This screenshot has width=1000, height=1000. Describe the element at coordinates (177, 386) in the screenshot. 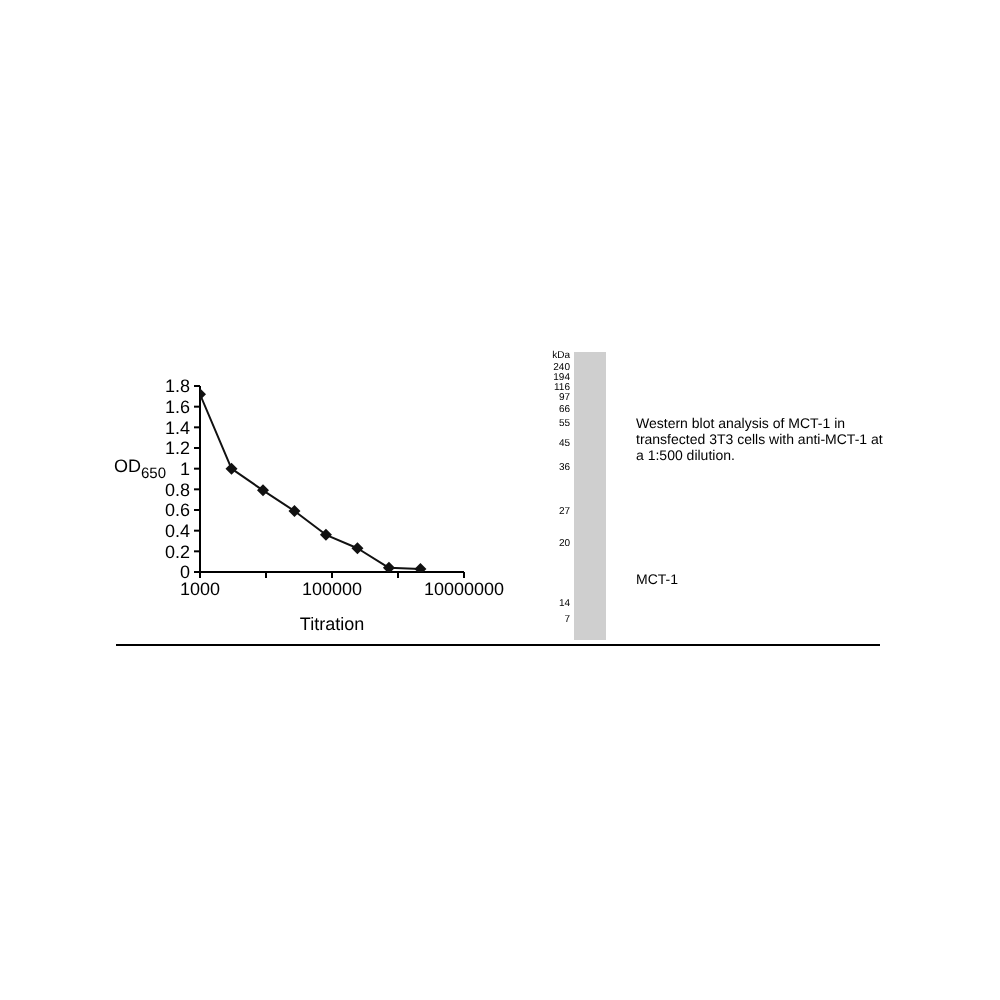

I see `y-tick-label: 1.8` at that location.